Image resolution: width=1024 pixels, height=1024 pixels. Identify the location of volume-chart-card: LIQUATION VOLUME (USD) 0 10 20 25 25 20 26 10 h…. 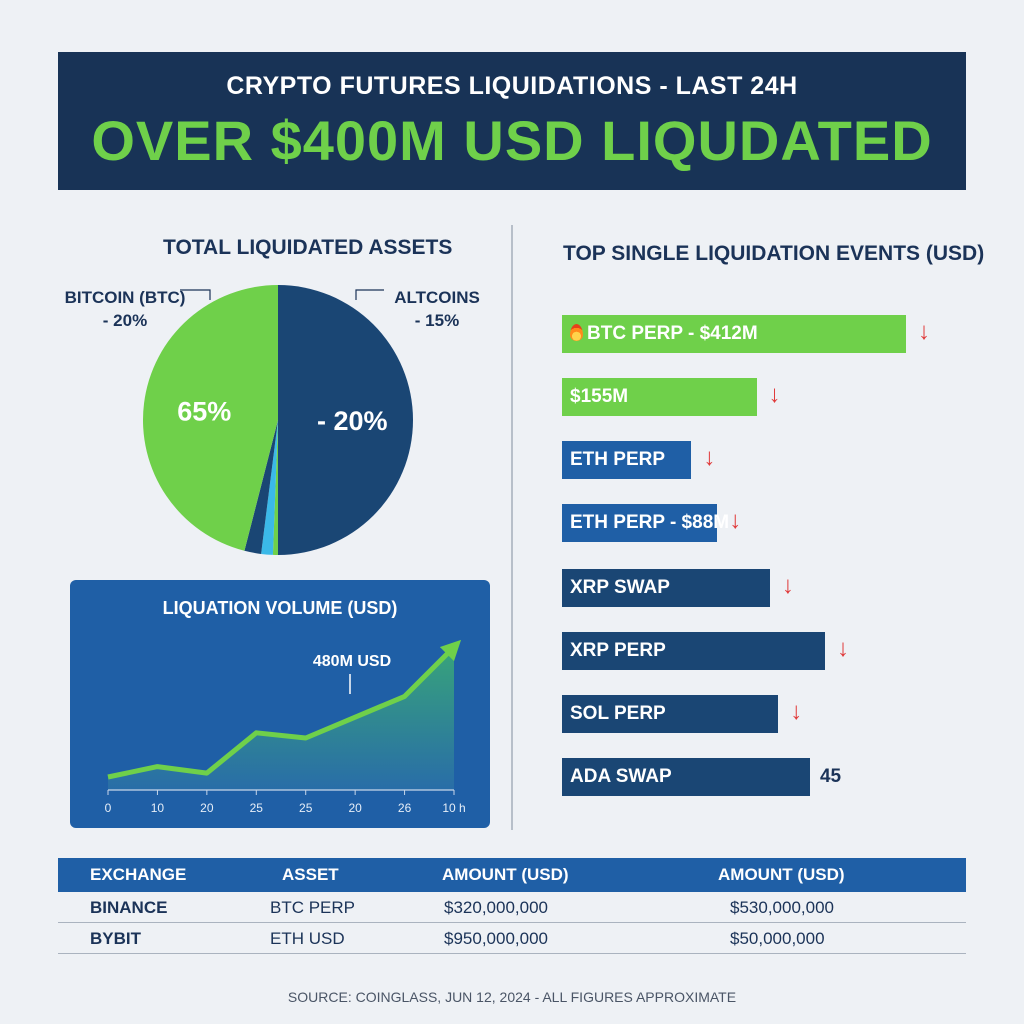
(280, 704).